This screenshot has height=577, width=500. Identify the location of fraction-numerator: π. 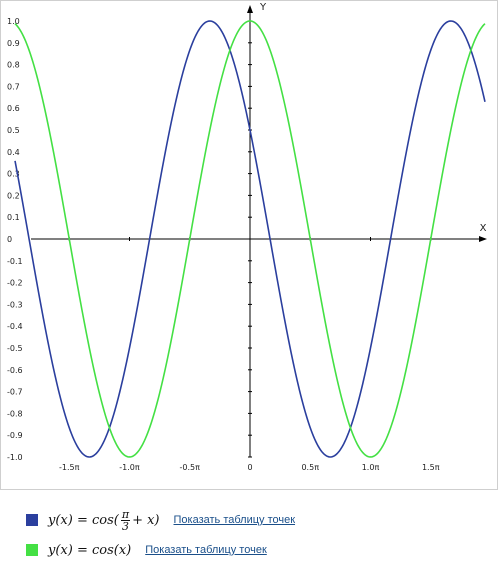
(125, 514).